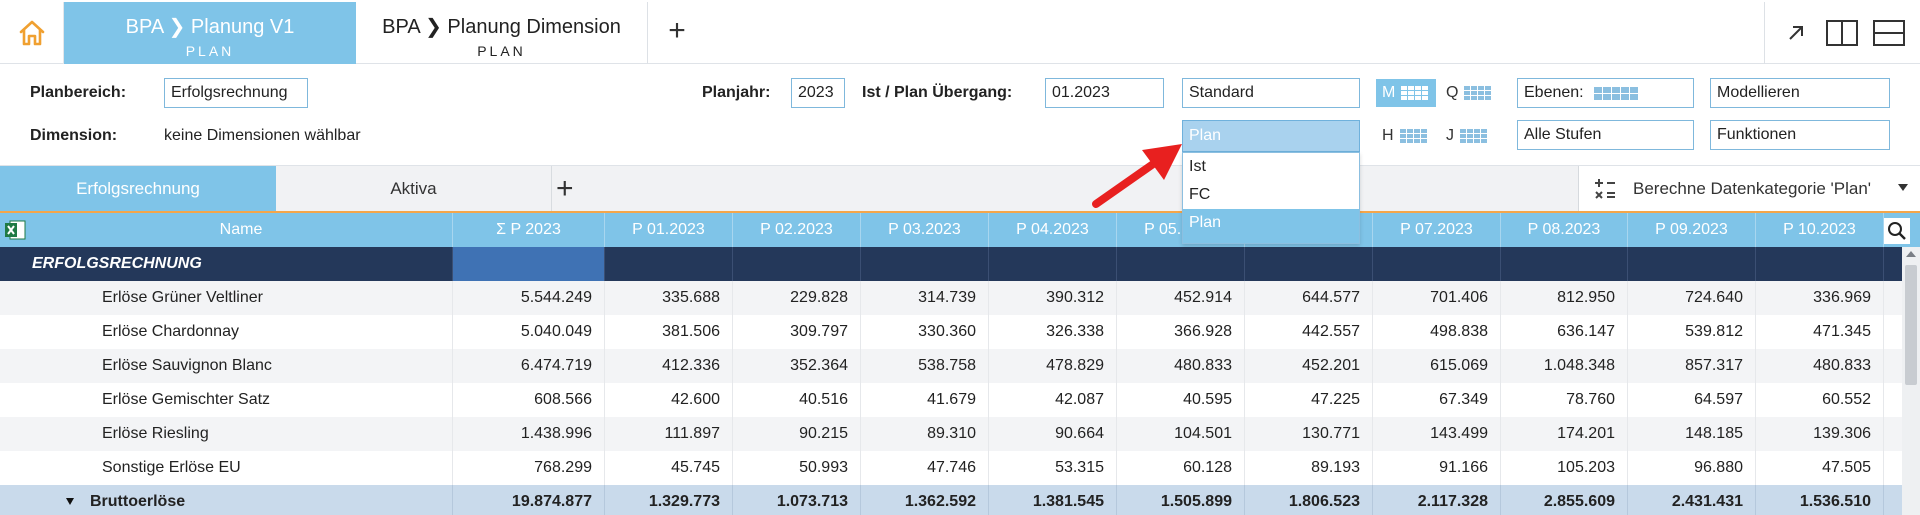 This screenshot has height=515, width=1920. I want to click on section-row: ERFOLGSRECHNUNG, so click(951, 264).